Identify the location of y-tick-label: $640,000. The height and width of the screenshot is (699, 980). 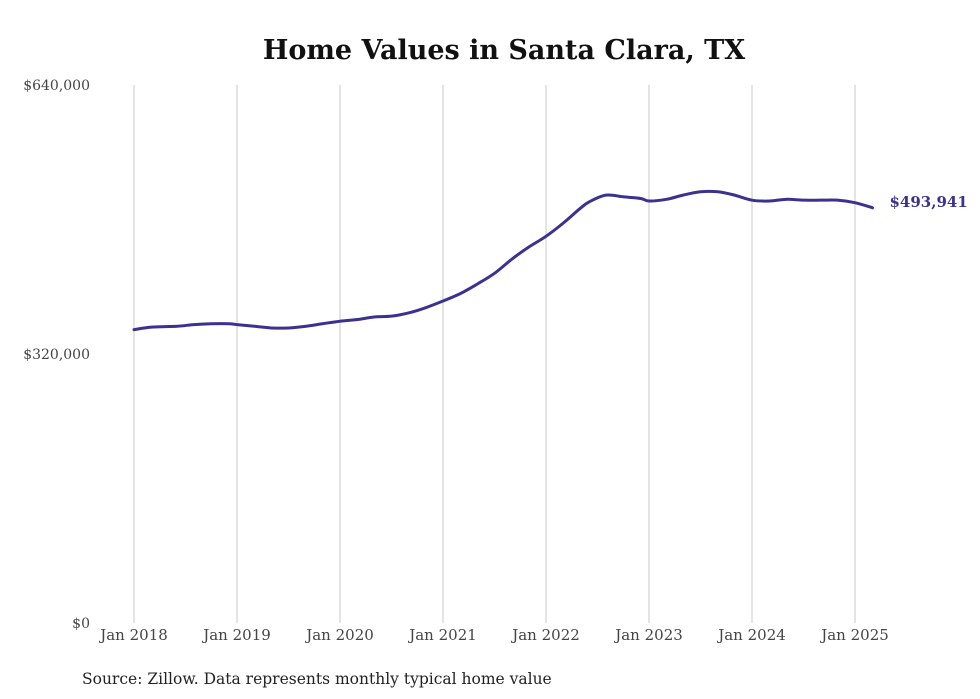
(56, 86).